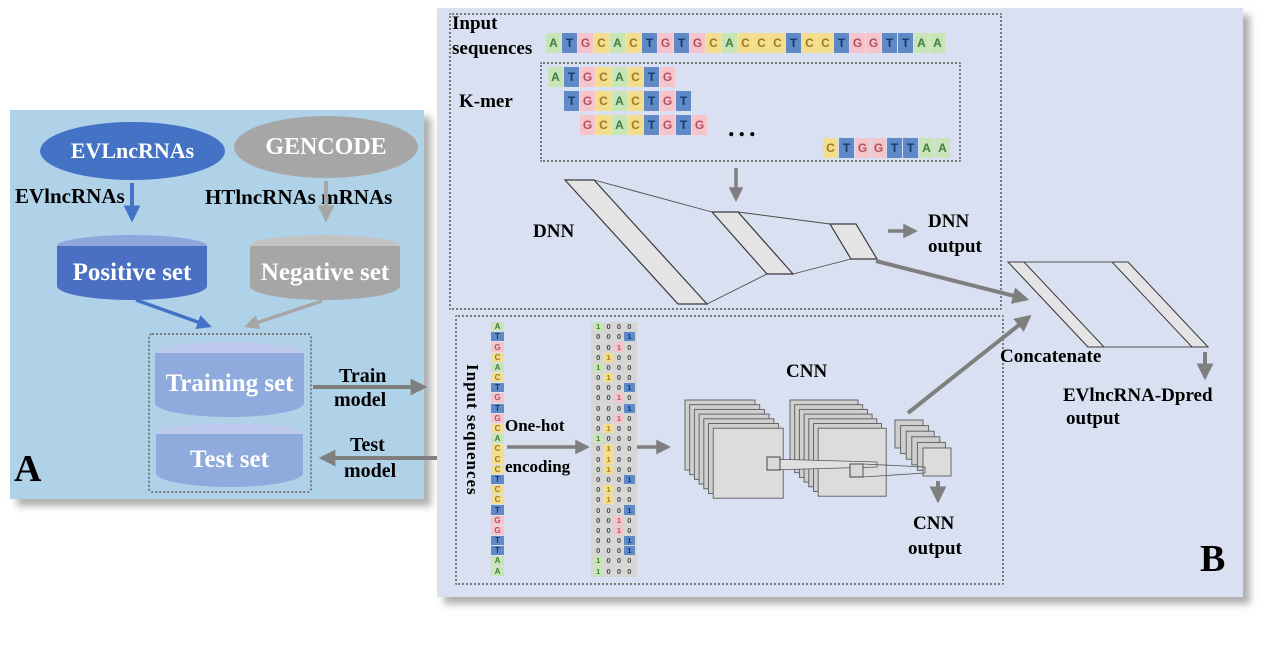 The height and width of the screenshot is (657, 1271). I want to click on input-sequences-vertical-label: Input sequences, so click(472, 430).